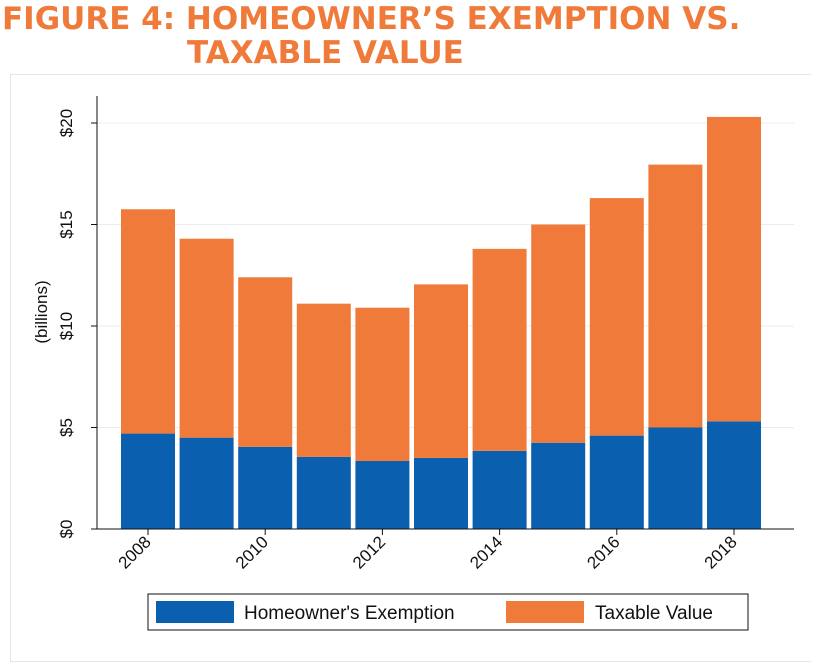  I want to click on y-tick-labels: $0 $5 $10 $15 $20, so click(66, 324).